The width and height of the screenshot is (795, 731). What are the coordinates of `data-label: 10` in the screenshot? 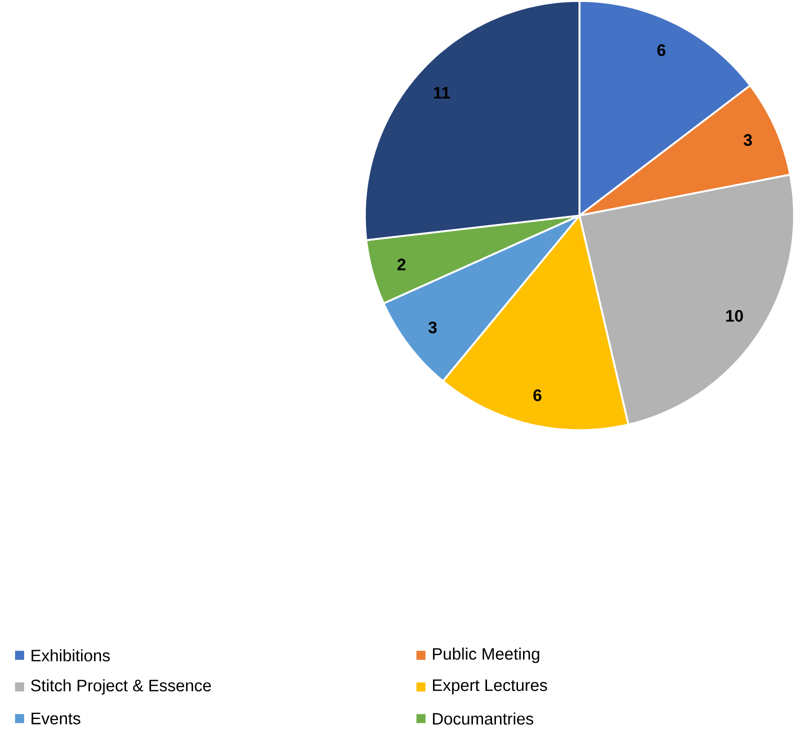 It's located at (734, 316).